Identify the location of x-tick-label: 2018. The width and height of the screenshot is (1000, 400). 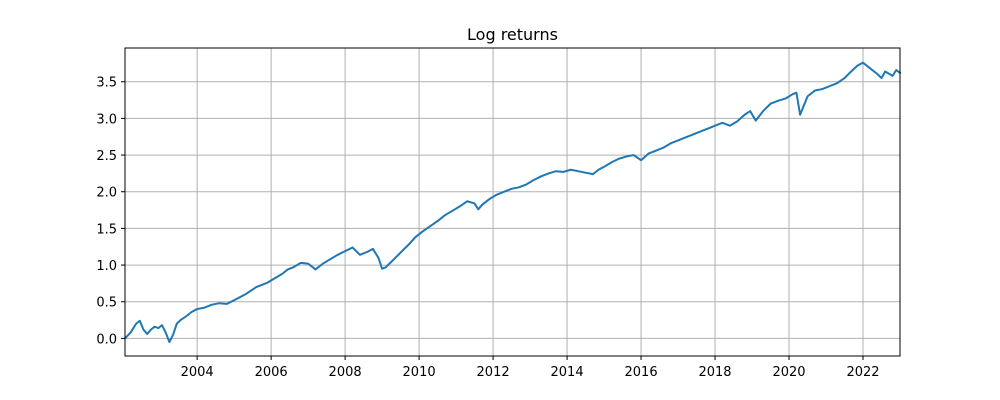
(714, 372).